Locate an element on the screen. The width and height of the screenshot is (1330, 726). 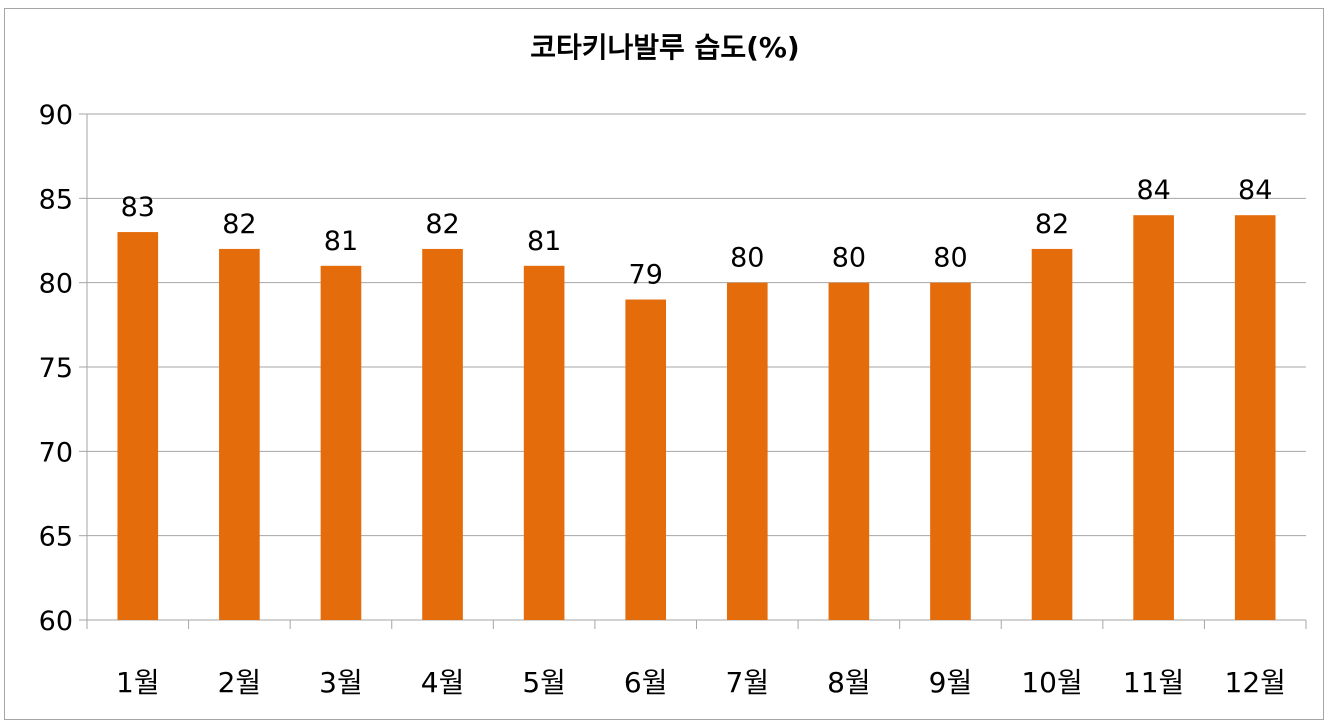
data-label-2: 82 is located at coordinates (239, 224).